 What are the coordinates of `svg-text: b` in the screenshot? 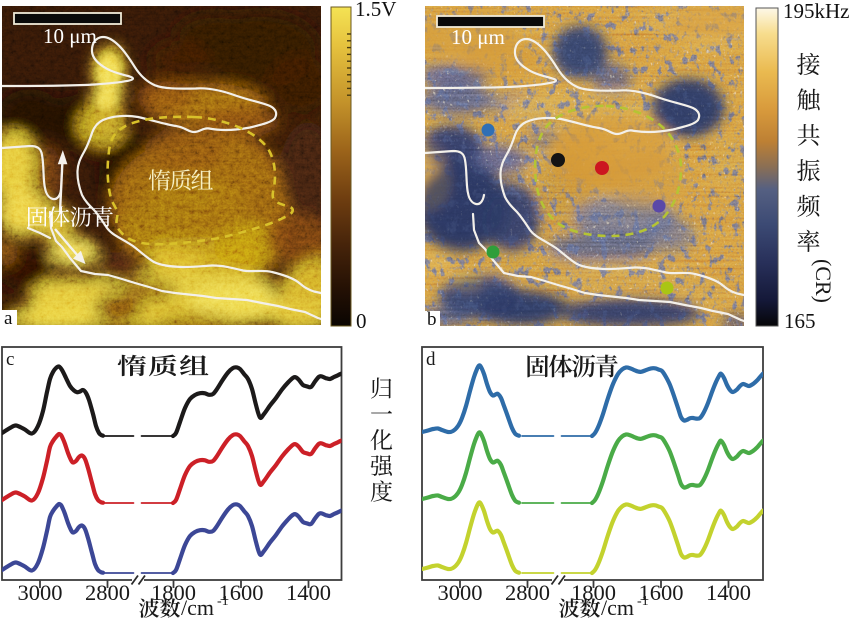 It's located at (432, 319).